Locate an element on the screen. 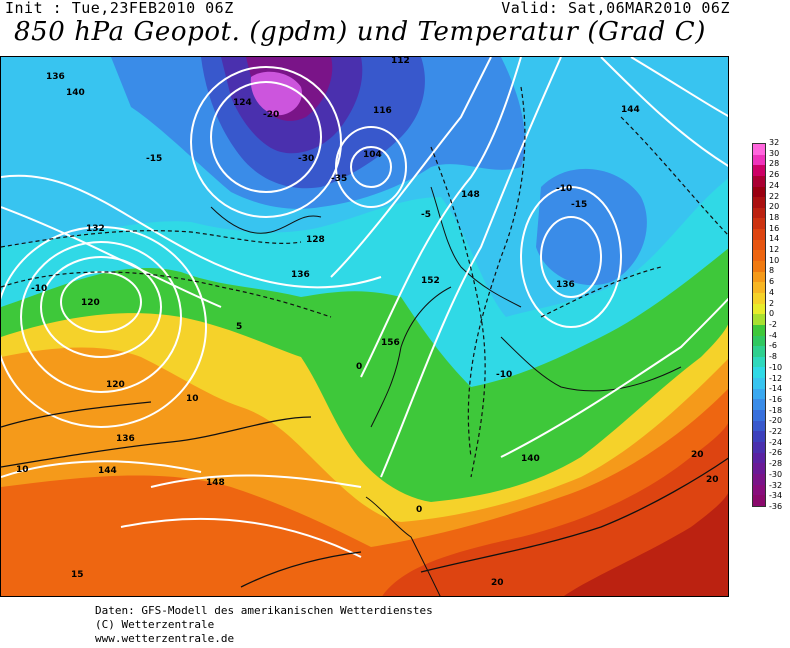 This screenshot has width=790, height=648. geopotential-label: 156 is located at coordinates (390, 343).